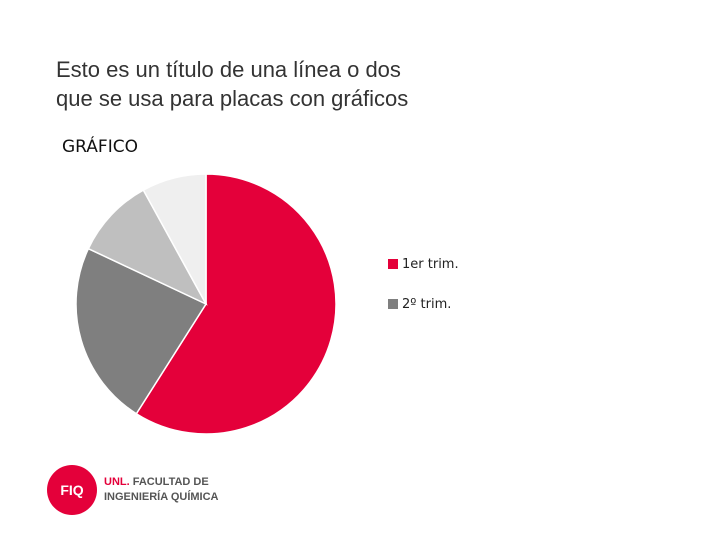 Image resolution: width=720 pixels, height=540 pixels. What do you see at coordinates (232, 98) in the screenshot?
I see `slide-title-line-2: que se usa para placas con gráficos` at bounding box center [232, 98].